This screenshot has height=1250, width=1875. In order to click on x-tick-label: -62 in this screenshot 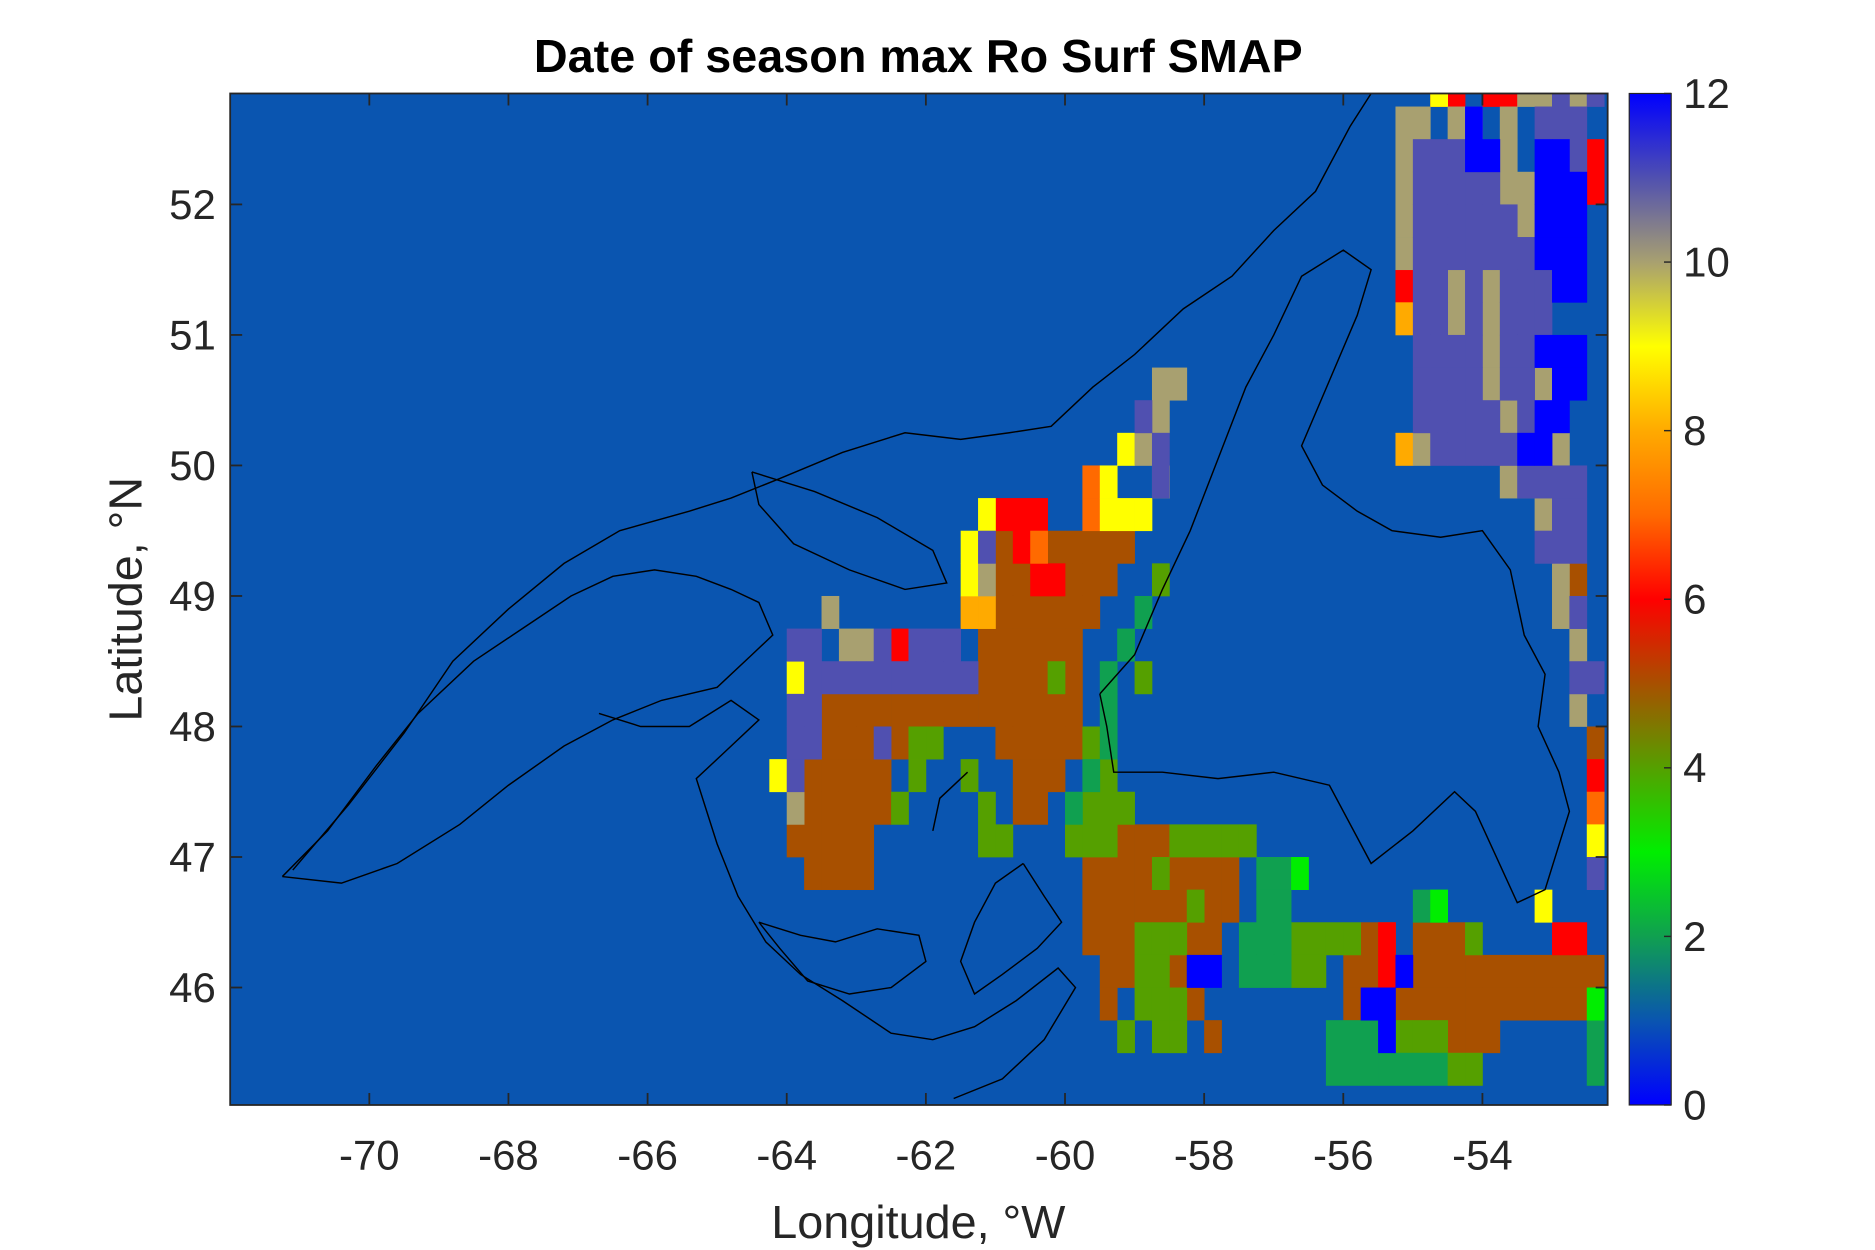, I will do `click(926, 1155)`.